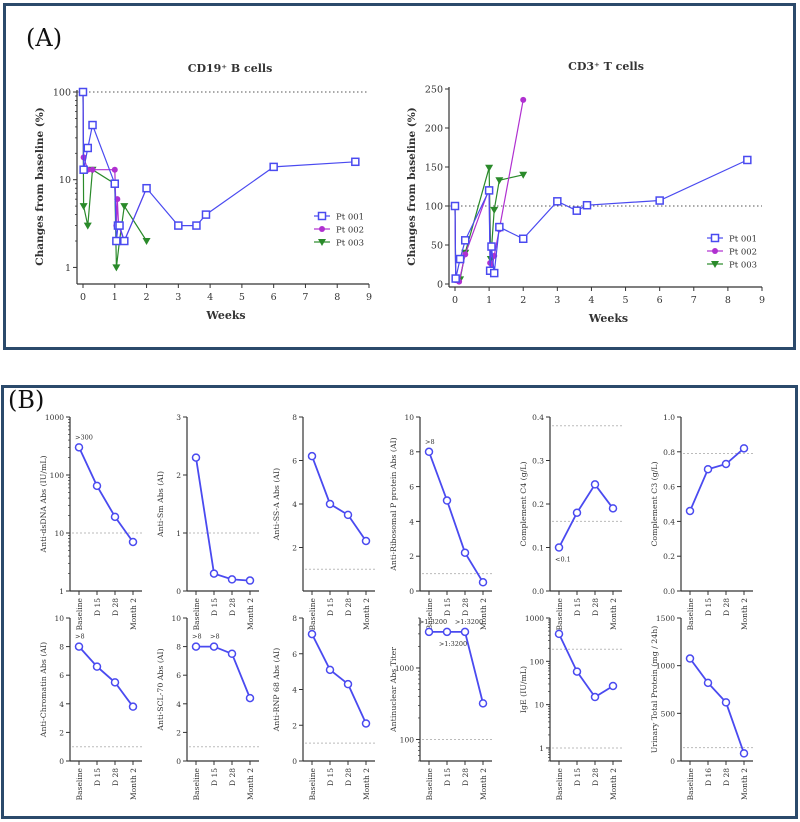 This screenshot has width=800, height=822. I want to click on data-annotation: >8, so click(215, 637).